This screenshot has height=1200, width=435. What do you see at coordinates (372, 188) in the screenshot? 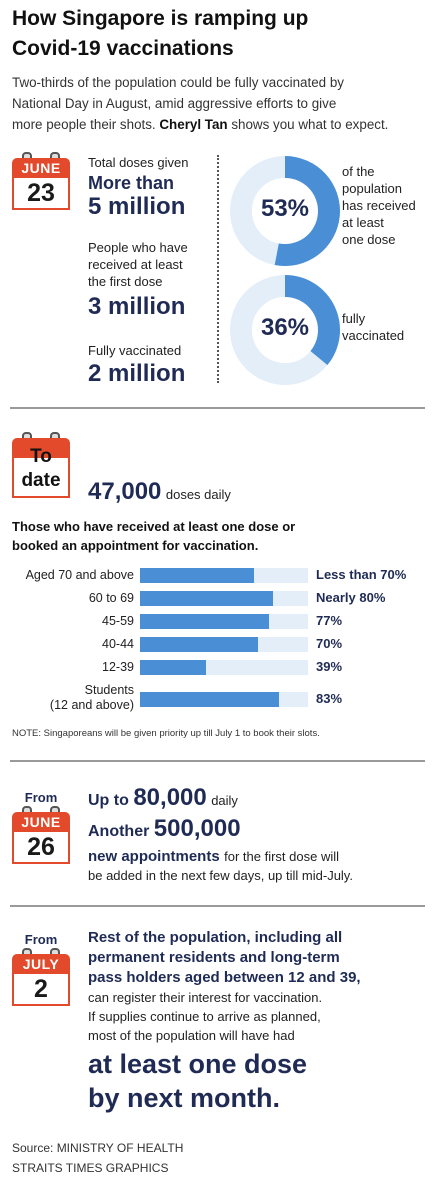
I see `caption-line: population` at bounding box center [372, 188].